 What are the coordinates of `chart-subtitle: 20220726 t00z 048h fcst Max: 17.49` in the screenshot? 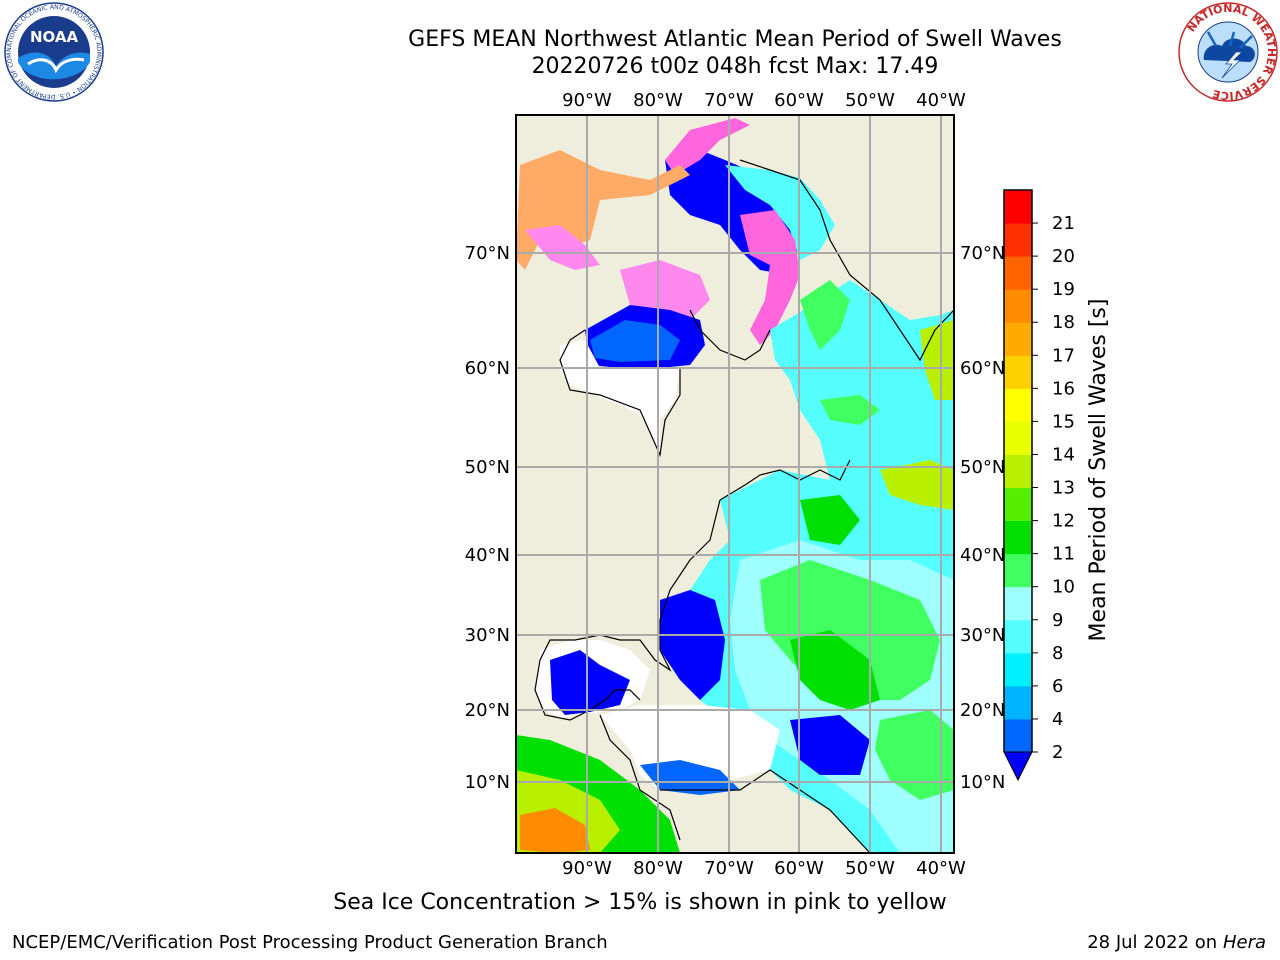 It's located at (735, 66).